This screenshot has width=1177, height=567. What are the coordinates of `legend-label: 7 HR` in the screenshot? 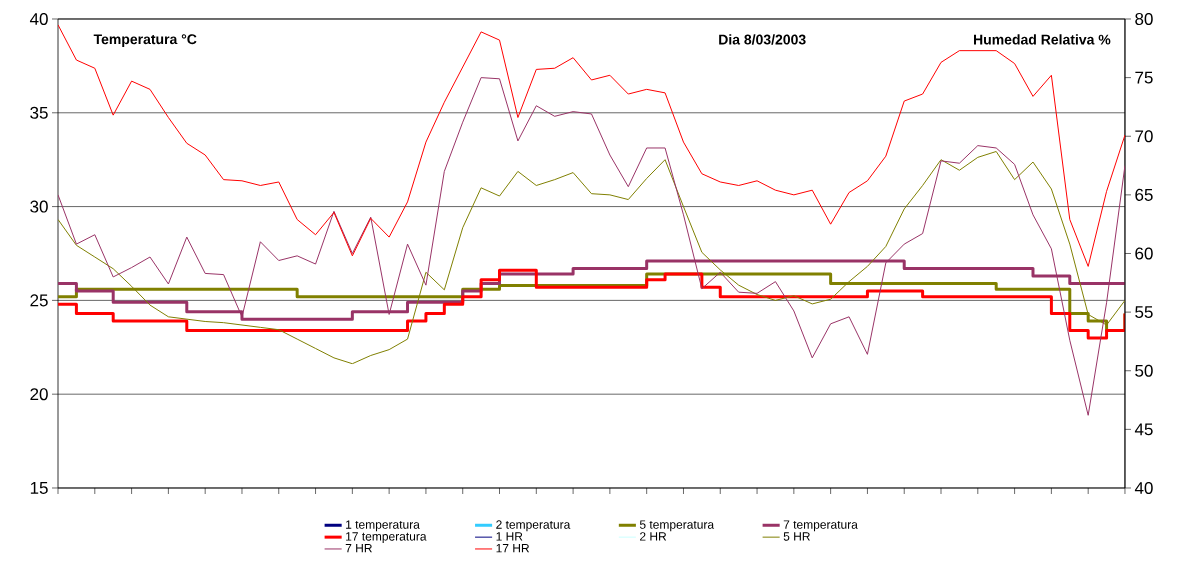 It's located at (358, 548).